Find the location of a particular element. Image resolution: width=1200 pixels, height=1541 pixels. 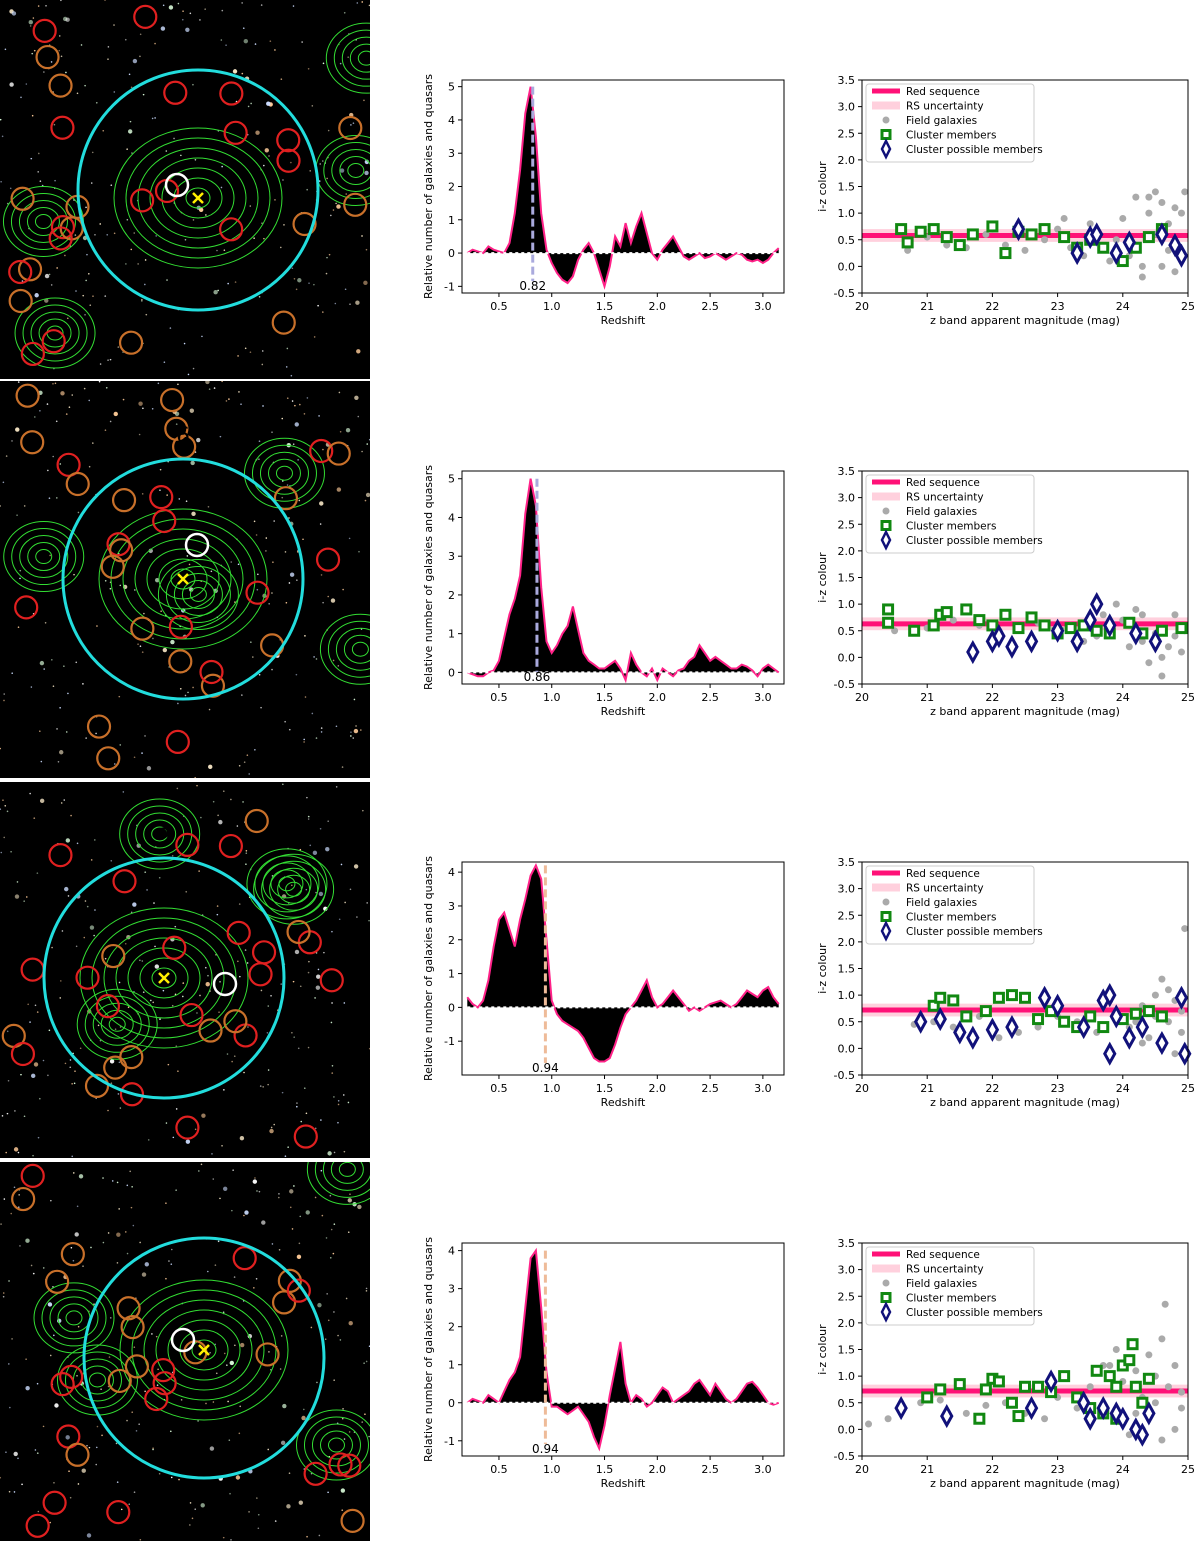

x-tick-label: 22 is located at coordinates (992, 697).